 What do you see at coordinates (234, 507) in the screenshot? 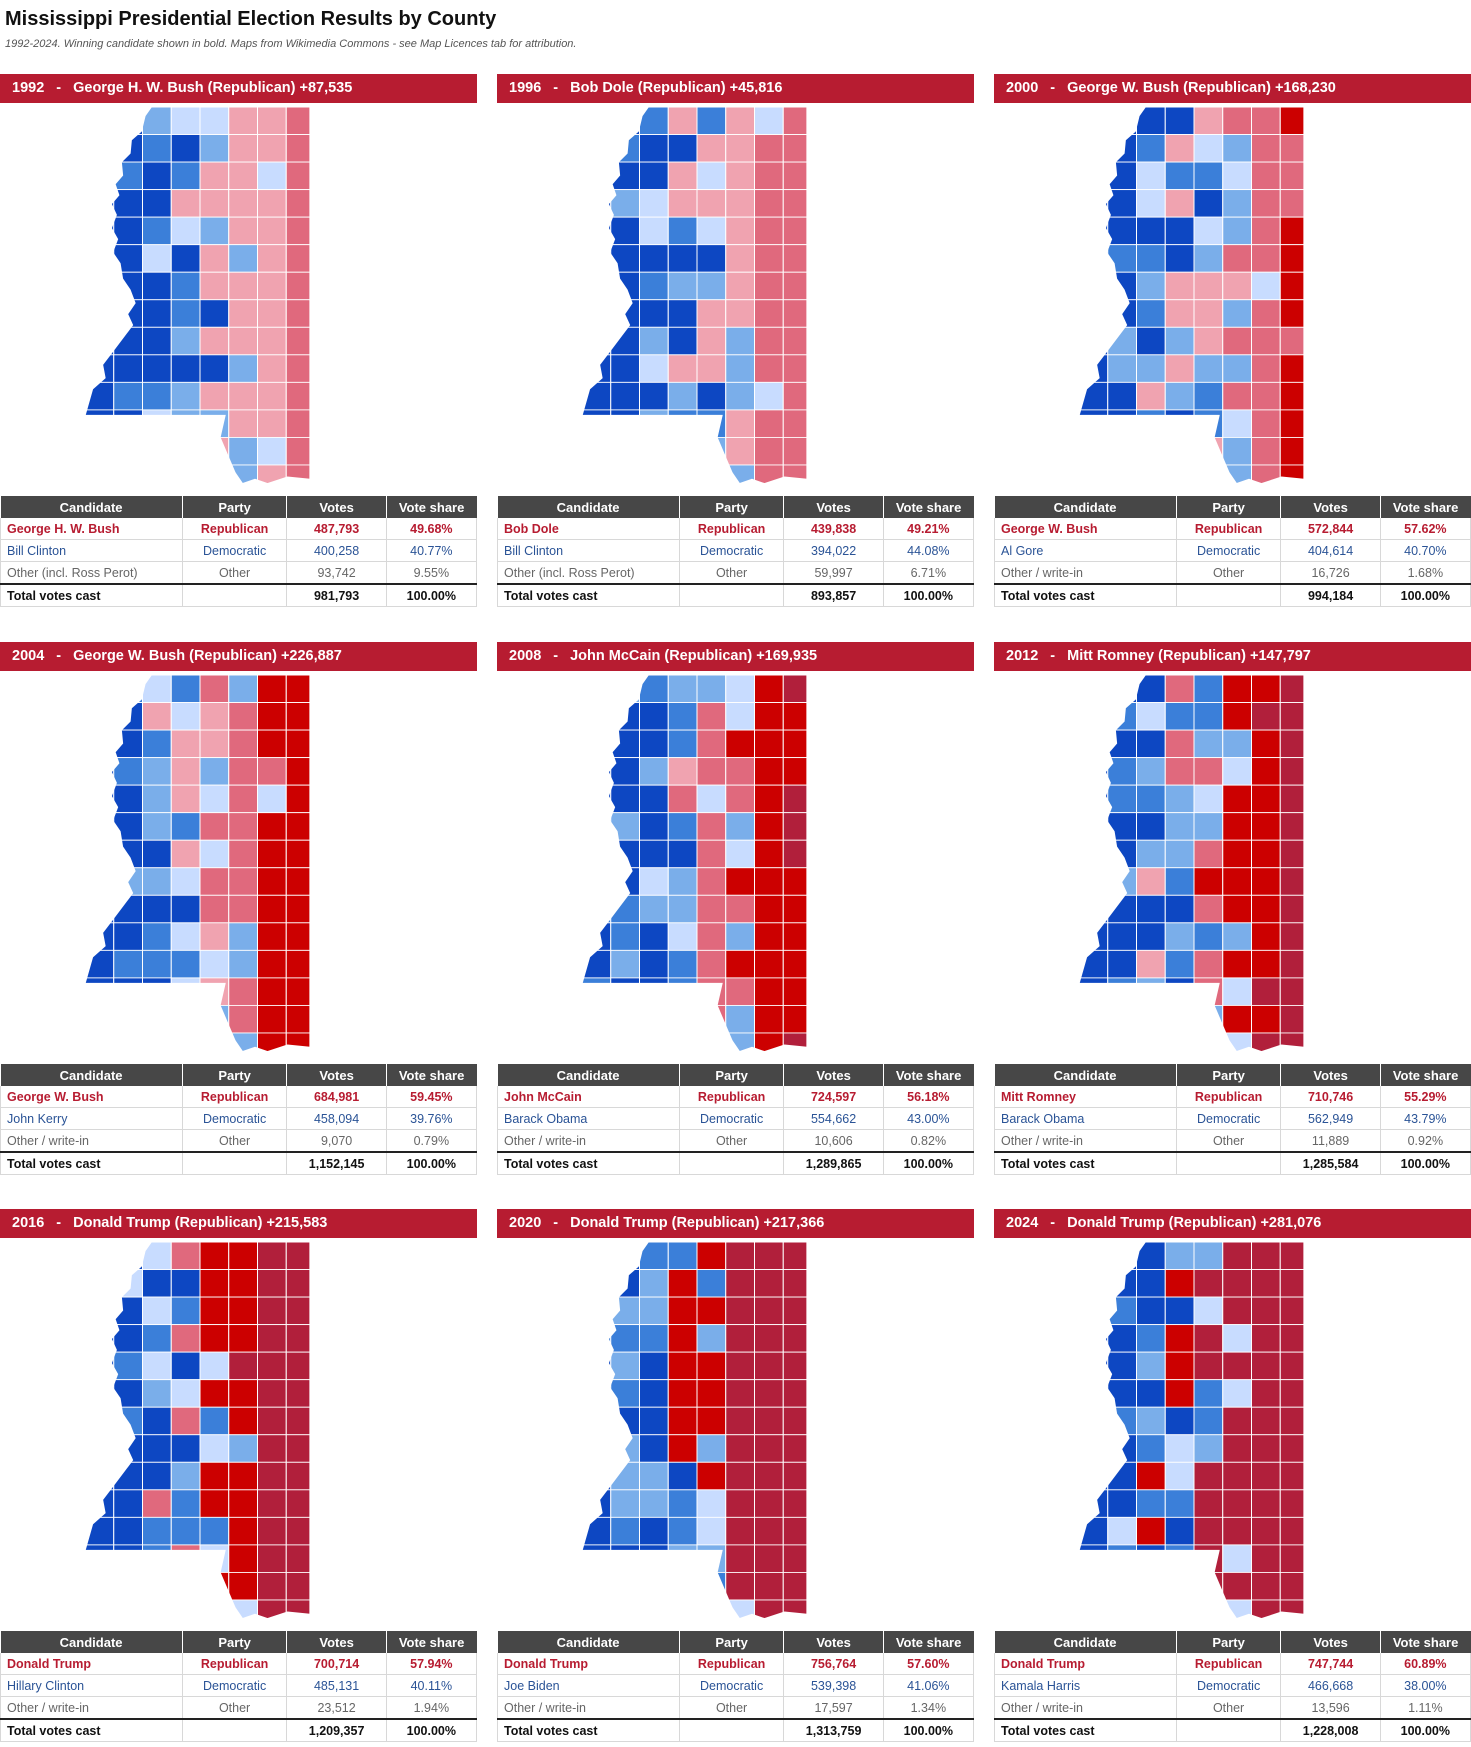
I see `col-header-party: Party` at bounding box center [234, 507].